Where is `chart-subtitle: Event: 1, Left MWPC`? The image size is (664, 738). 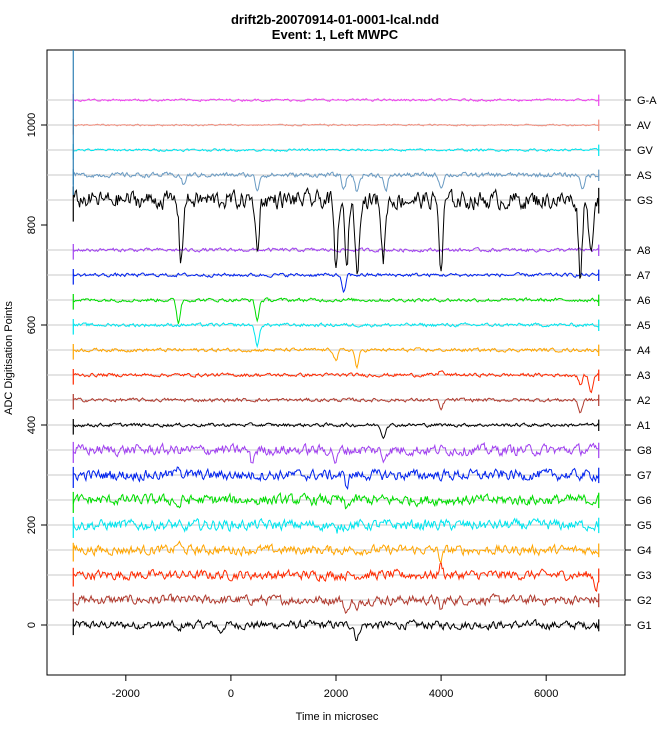 chart-subtitle: Event: 1, Left MWPC is located at coordinates (335, 34).